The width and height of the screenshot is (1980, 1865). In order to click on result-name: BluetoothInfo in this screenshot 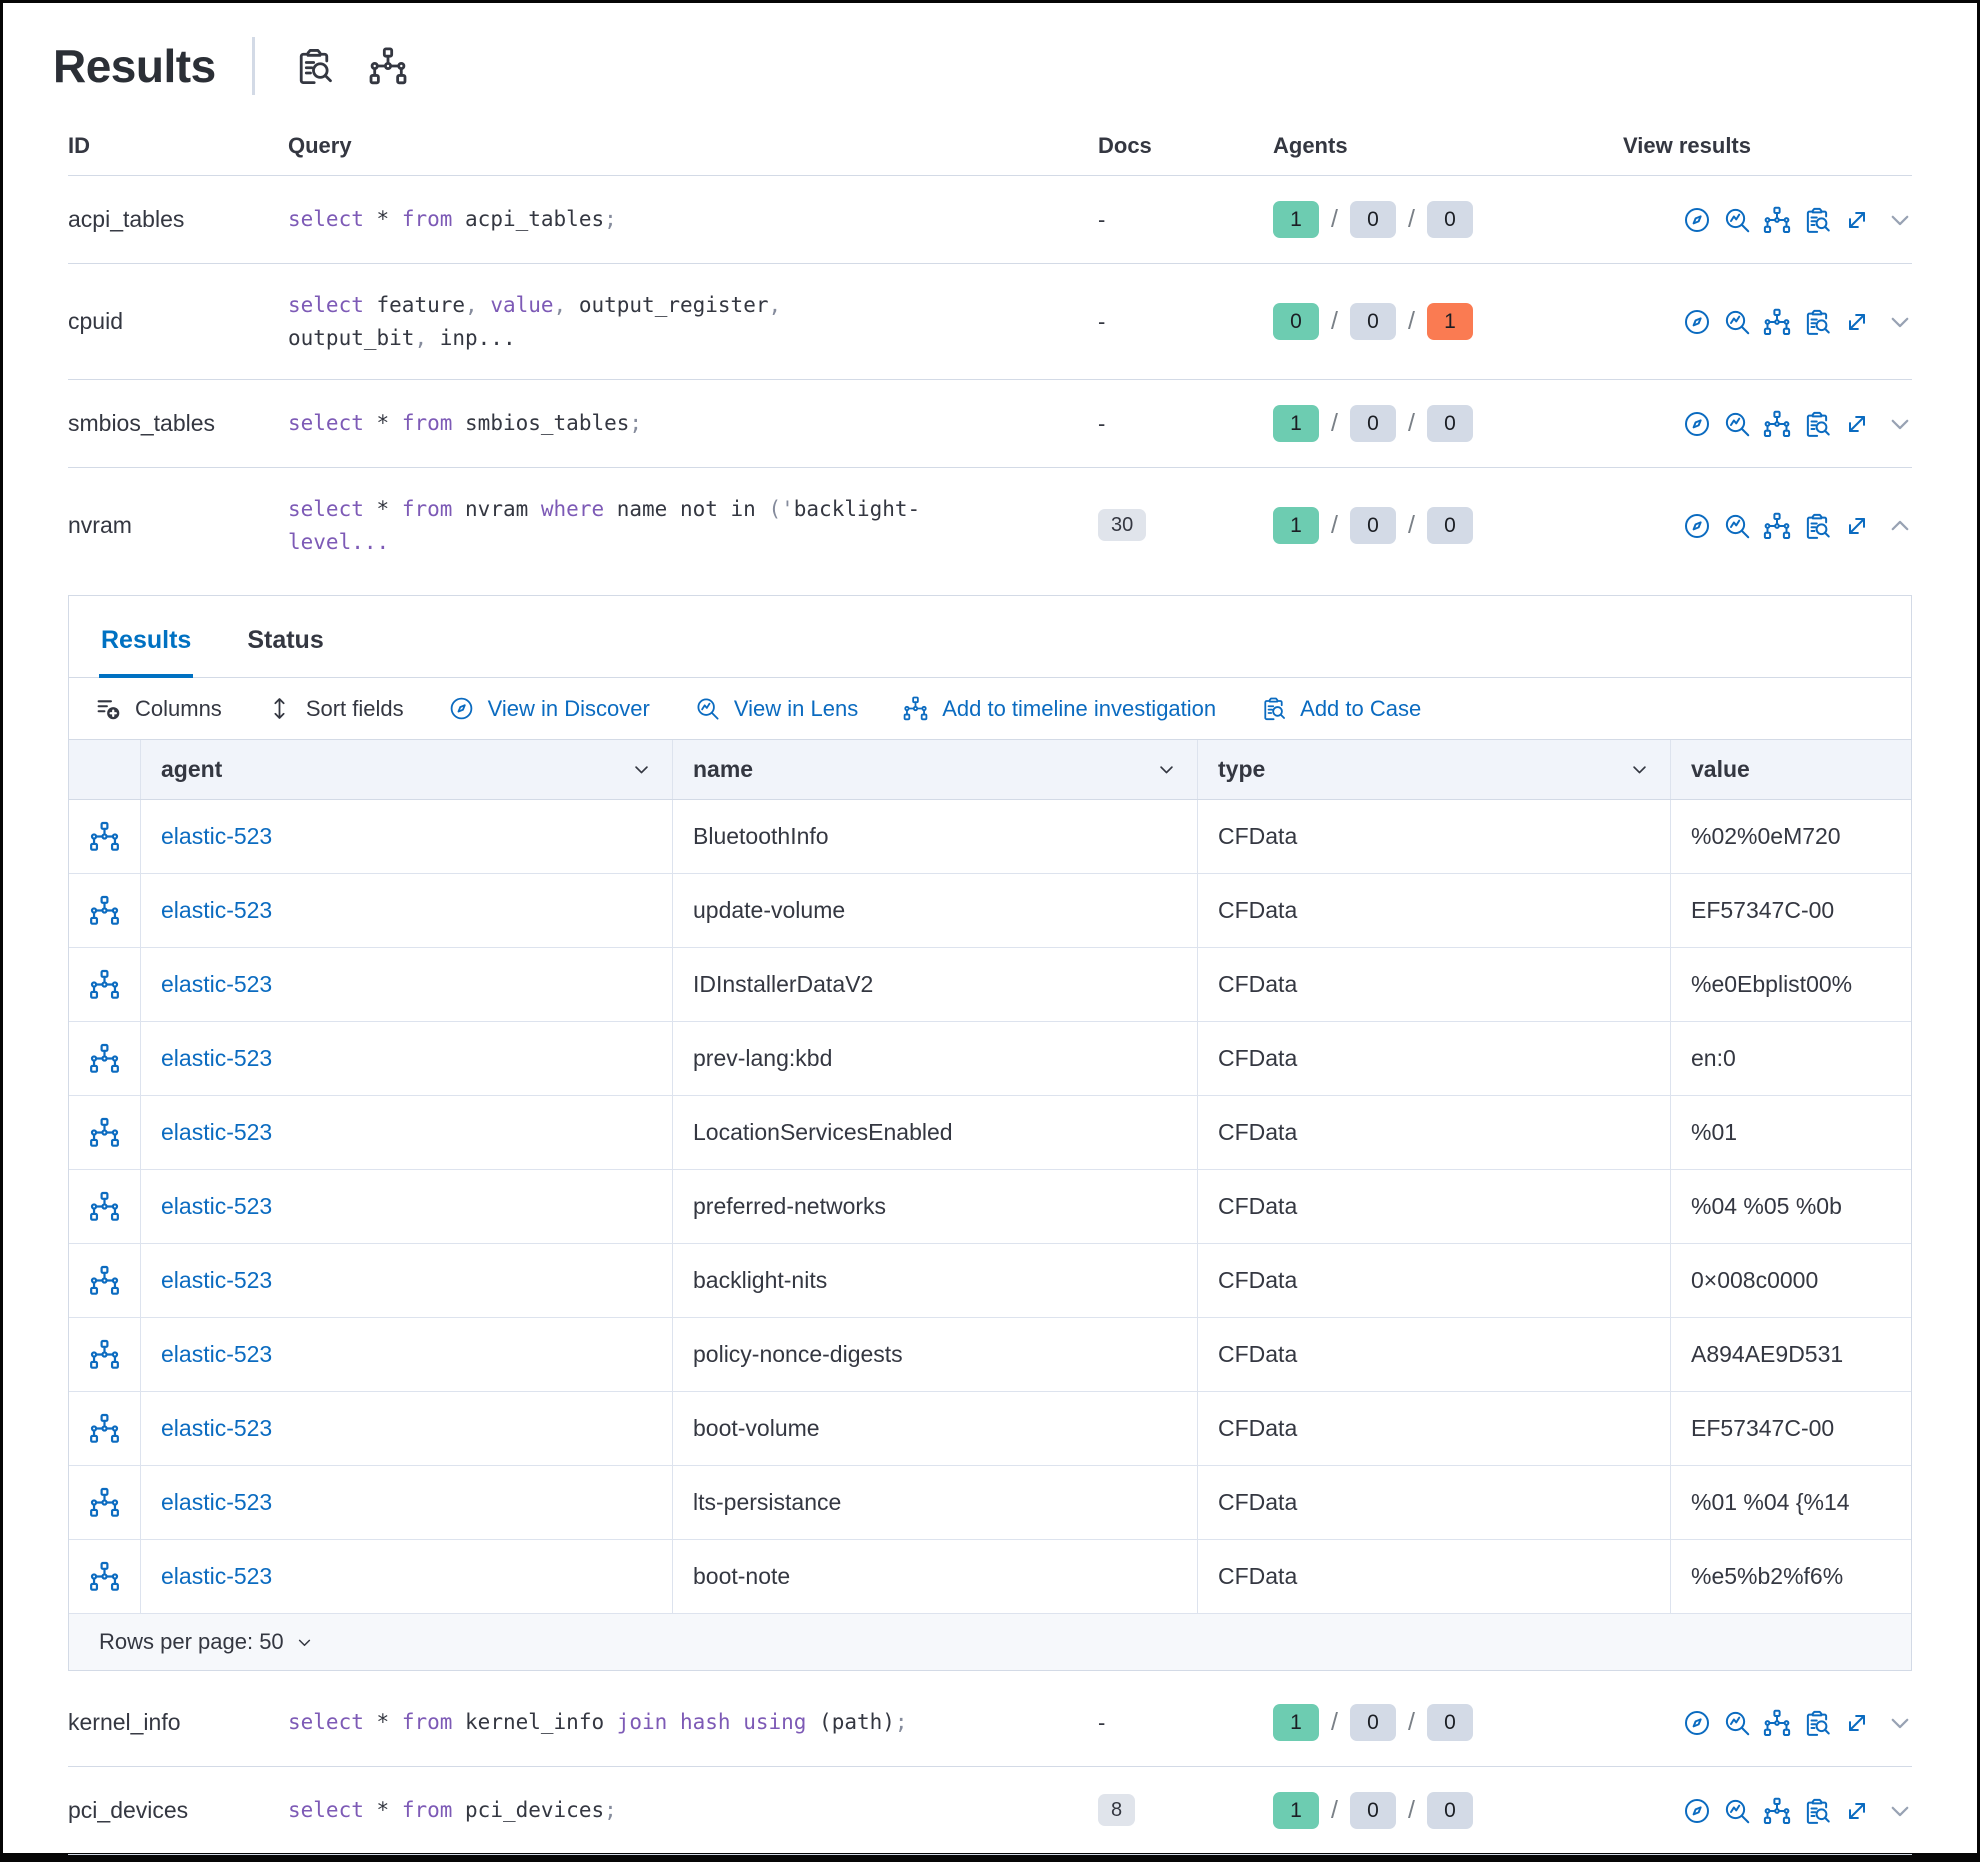, I will do `click(935, 837)`.